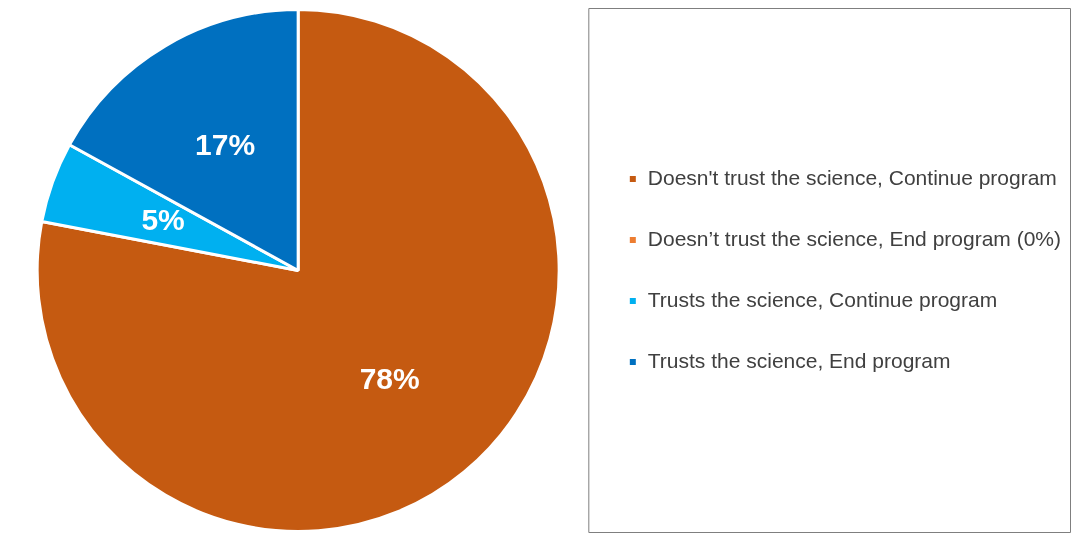 This screenshot has height=533, width=1079. I want to click on legend-label: Trusts the science, Continue program, so click(822, 299).